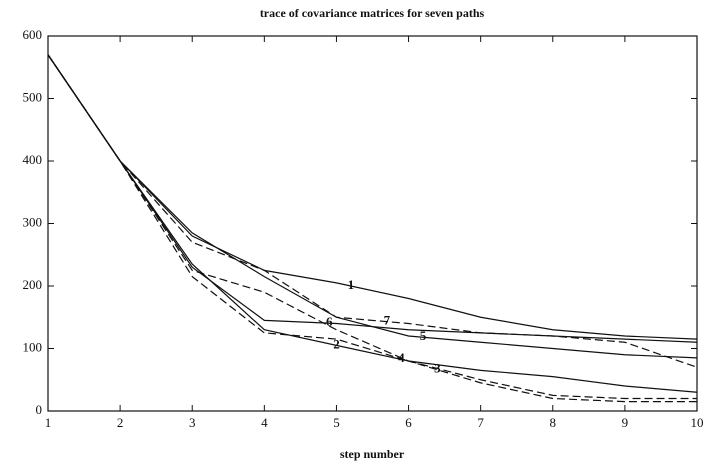 The width and height of the screenshot is (722, 467). Describe the element at coordinates (192, 422) in the screenshot. I see `x-tick-label: 3` at that location.